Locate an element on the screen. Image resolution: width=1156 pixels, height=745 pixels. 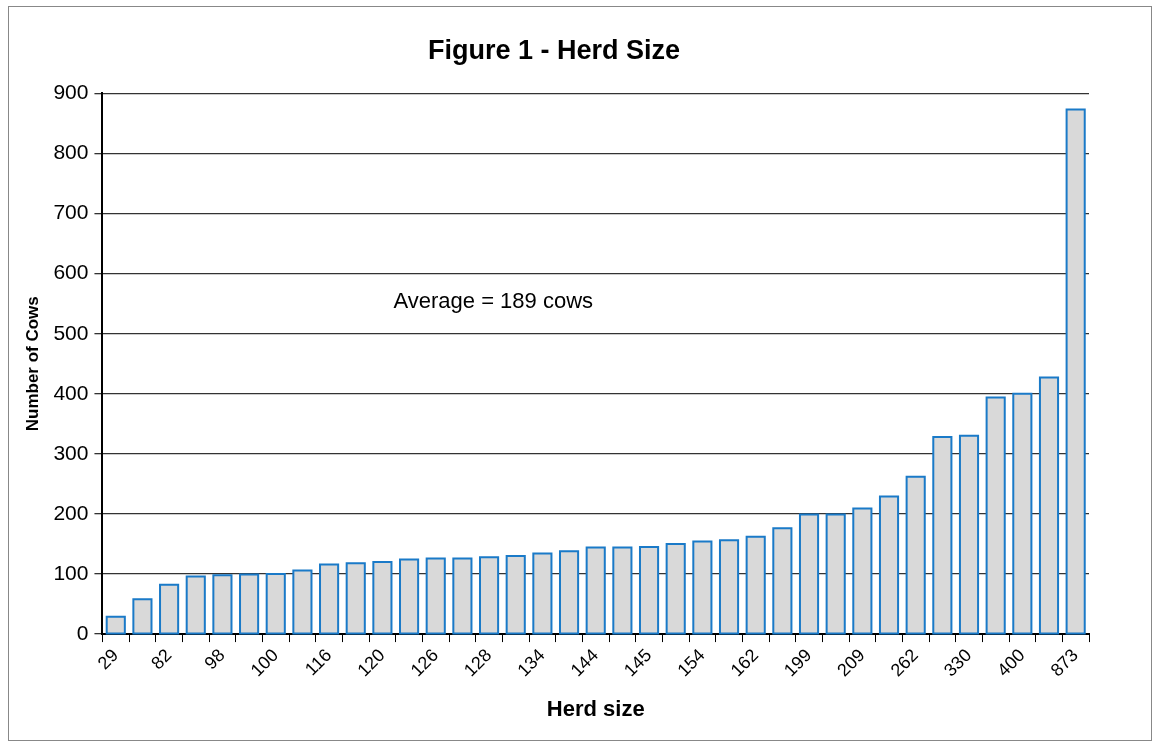
y-tick-label: 300 is located at coordinates (71, 452).